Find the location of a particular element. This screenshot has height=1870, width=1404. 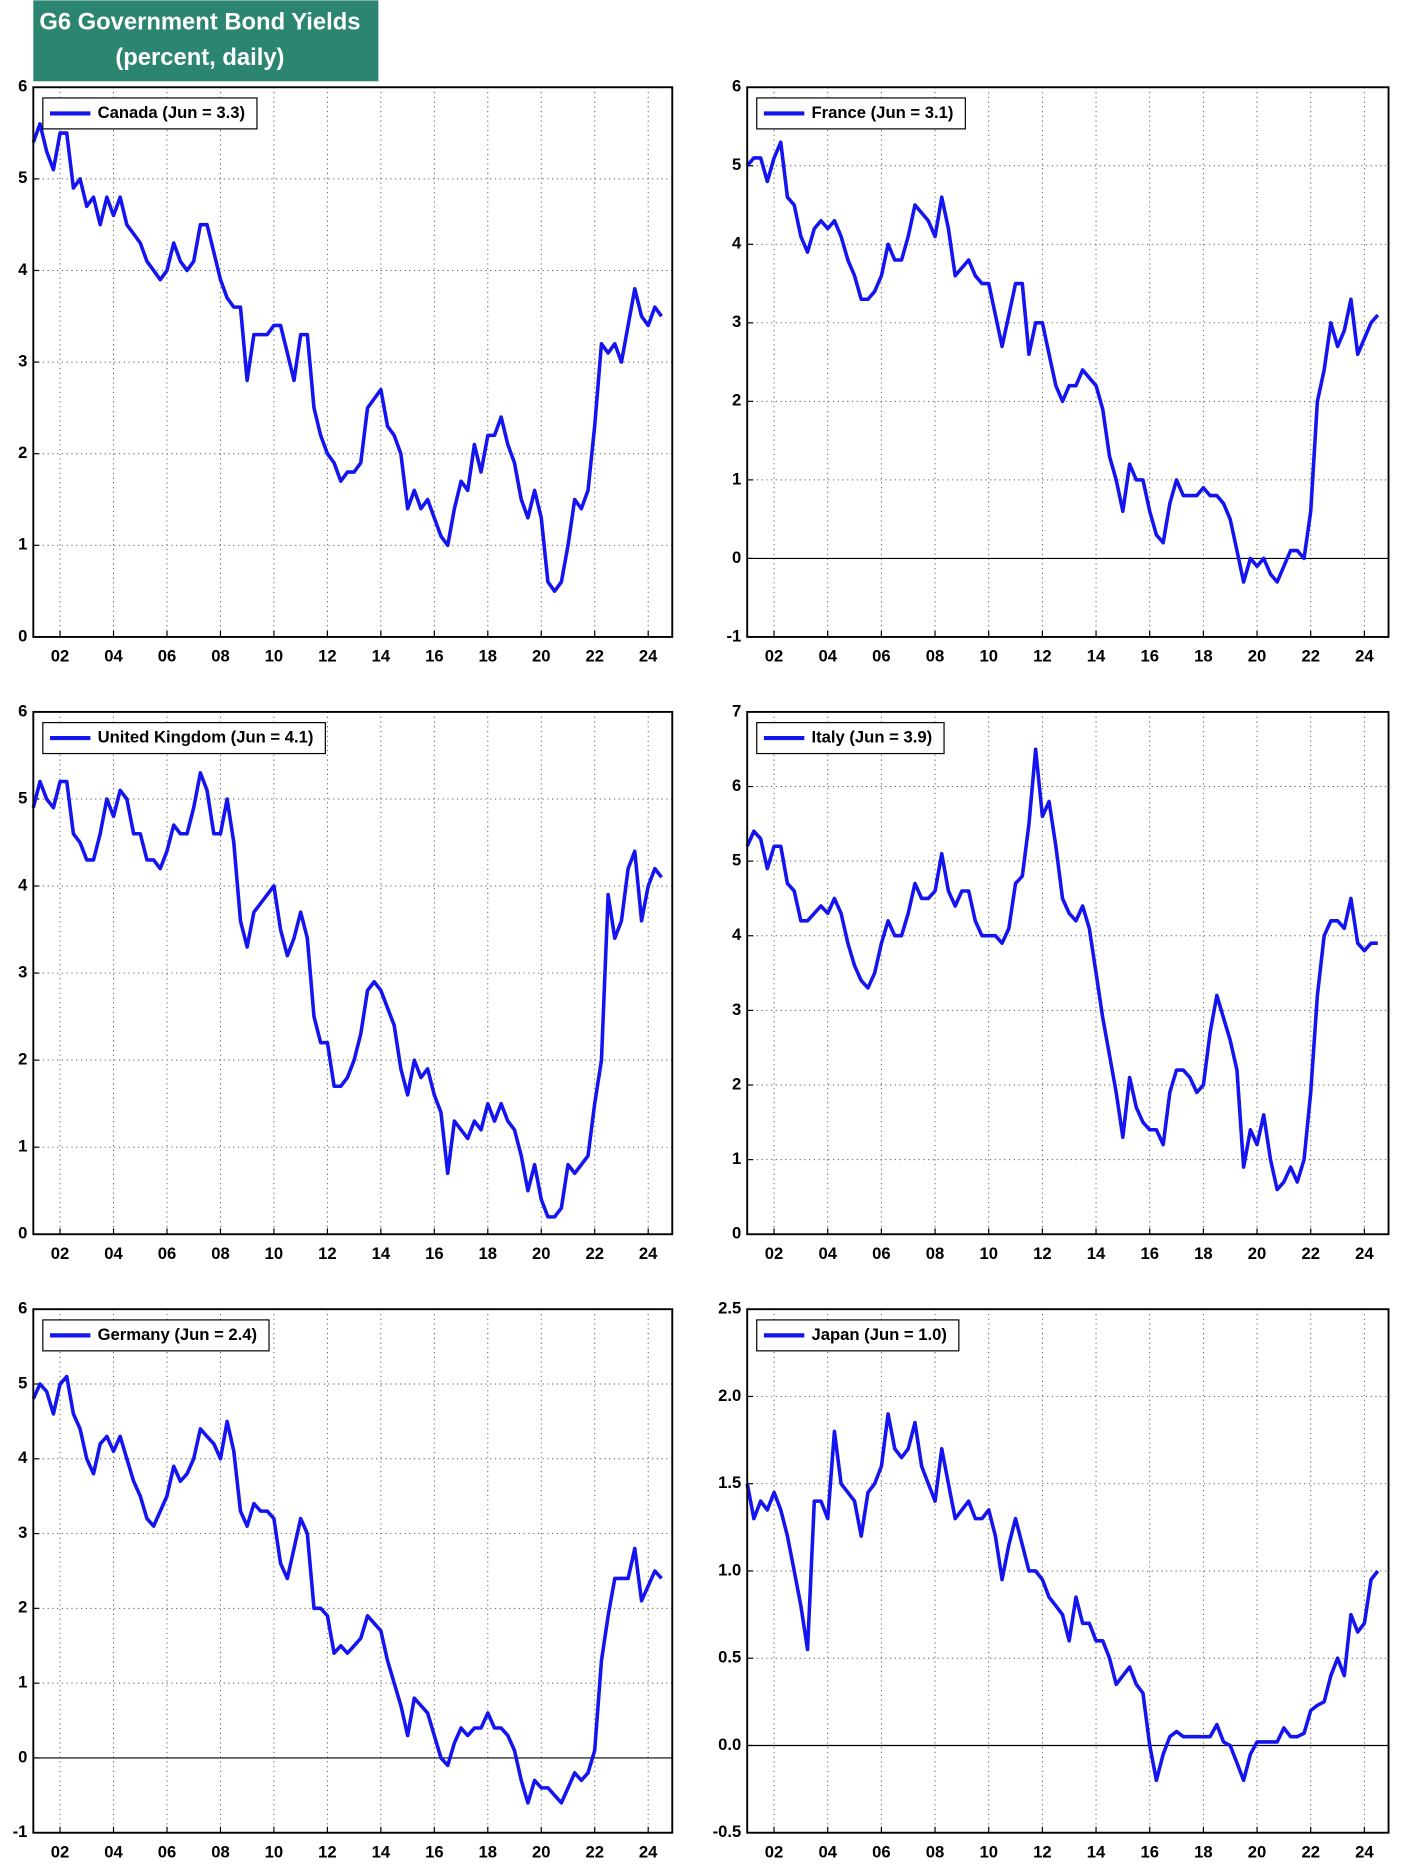

chart-title: G6 Government Bond Yields is located at coordinates (199, 21).